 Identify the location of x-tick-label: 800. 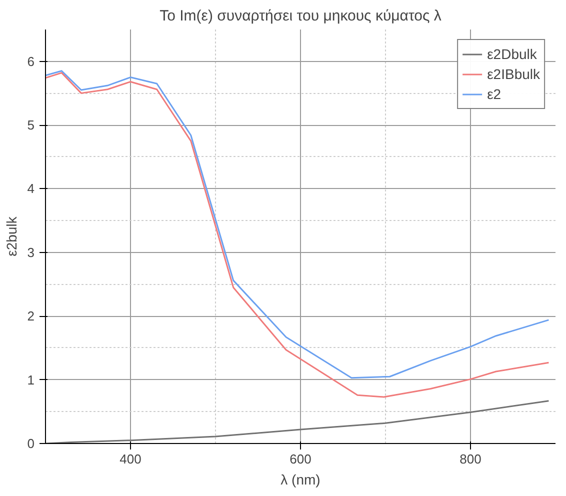
(471, 459).